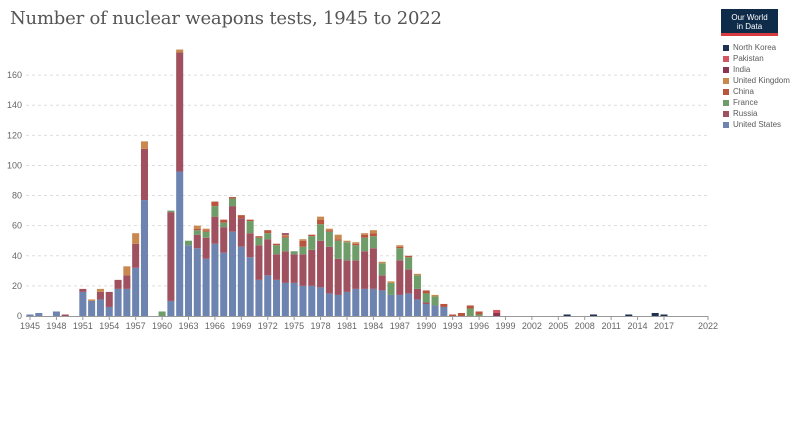 The height and width of the screenshot is (432, 800). I want to click on legend-item: Russia, so click(756, 113).